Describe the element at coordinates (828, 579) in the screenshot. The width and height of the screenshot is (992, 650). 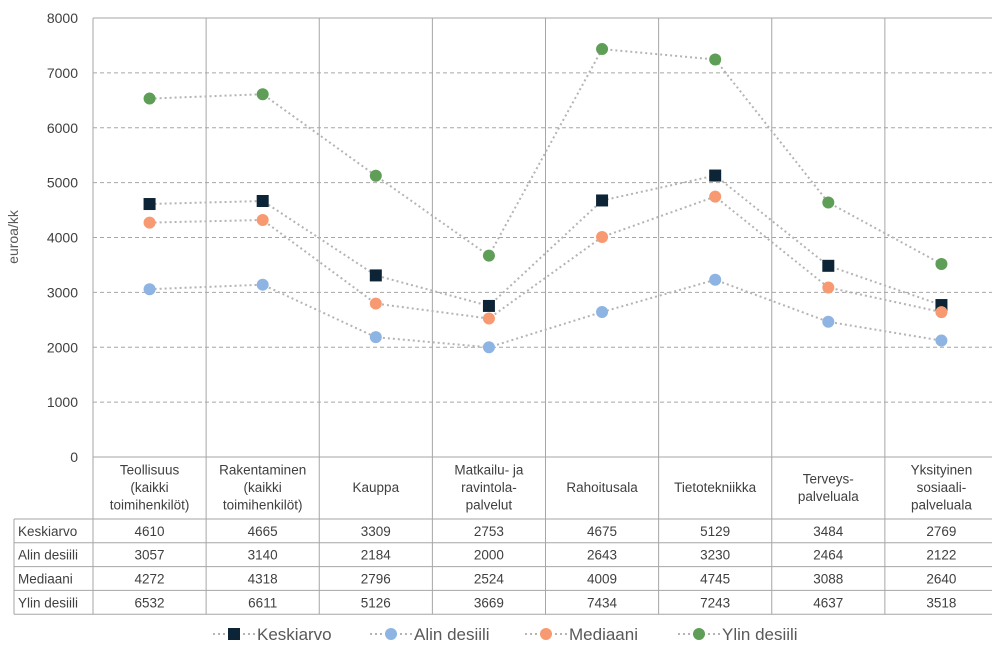
I see `table-cell: 3088` at that location.